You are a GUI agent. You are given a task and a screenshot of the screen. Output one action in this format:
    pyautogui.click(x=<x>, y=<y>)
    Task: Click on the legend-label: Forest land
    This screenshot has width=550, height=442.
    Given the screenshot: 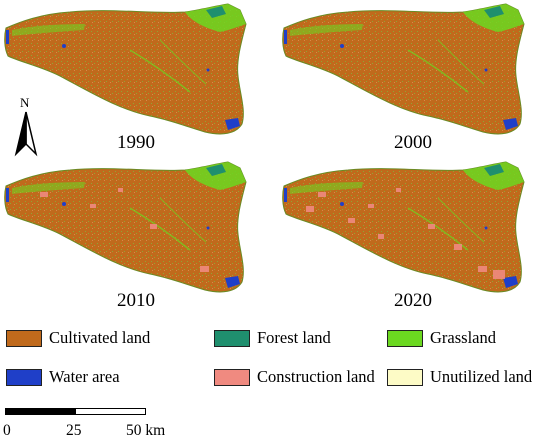 What is the action you would take?
    pyautogui.click(x=294, y=337)
    